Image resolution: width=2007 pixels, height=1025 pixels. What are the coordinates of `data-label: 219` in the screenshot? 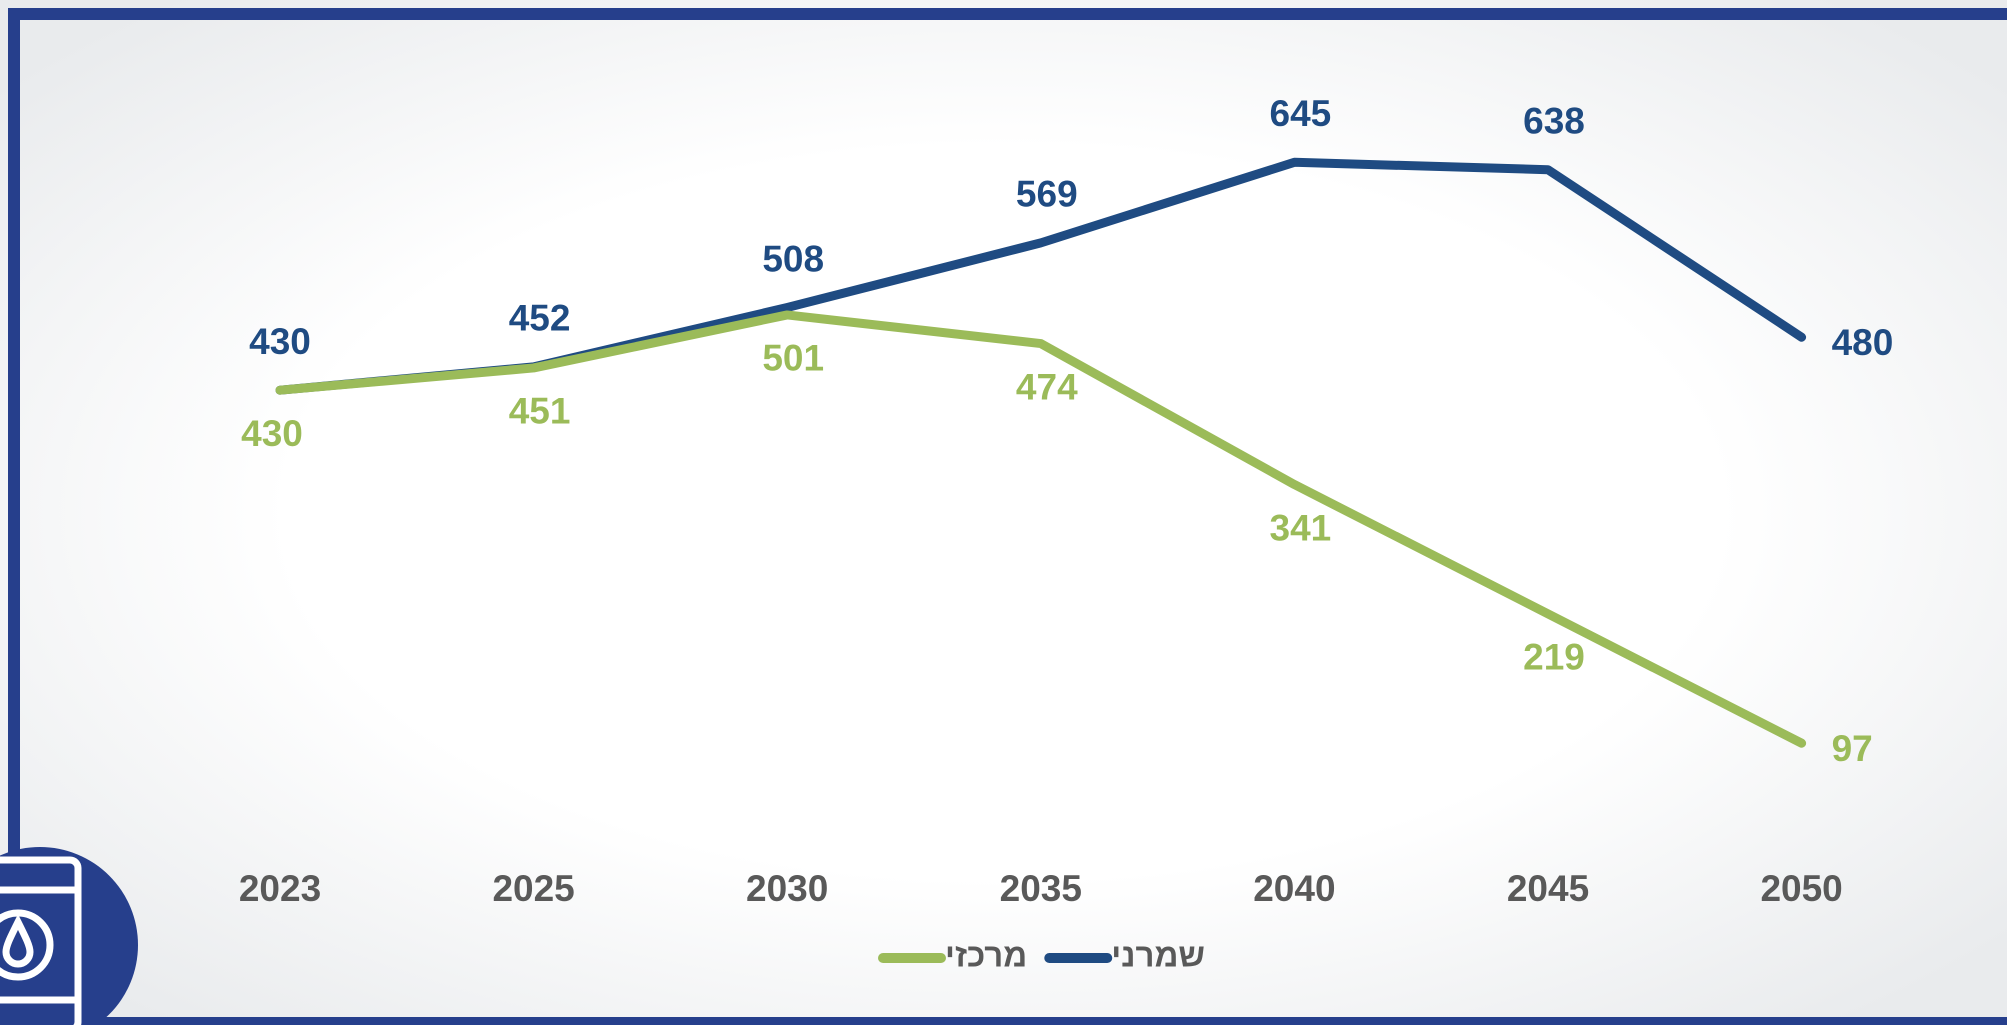 It's located at (1554, 657).